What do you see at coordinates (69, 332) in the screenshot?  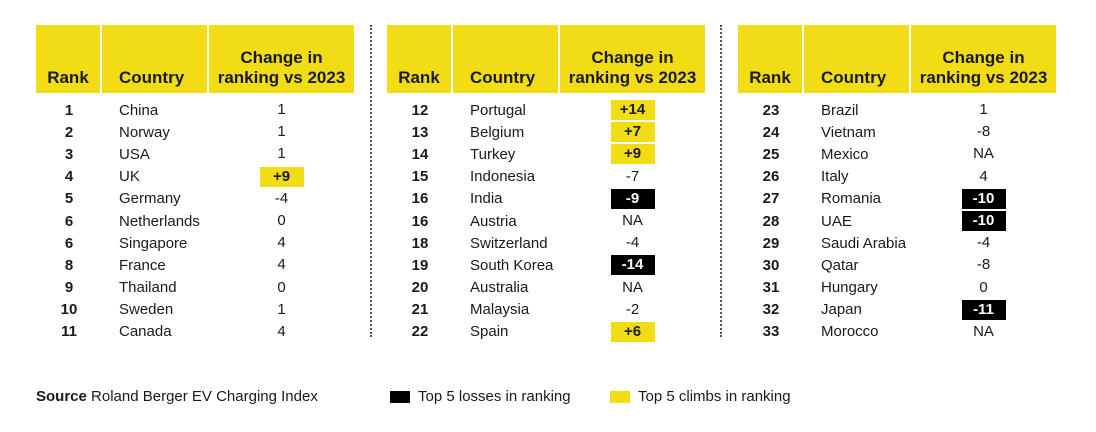 I see `rank-cell: 11` at bounding box center [69, 332].